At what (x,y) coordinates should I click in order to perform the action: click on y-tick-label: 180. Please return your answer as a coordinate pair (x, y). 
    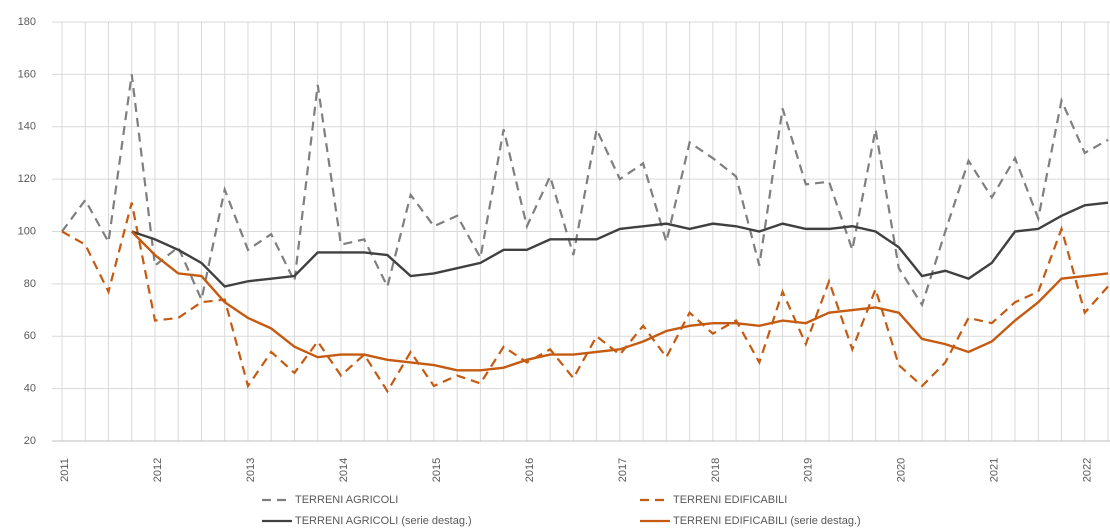
    Looking at the image, I should click on (27, 22).